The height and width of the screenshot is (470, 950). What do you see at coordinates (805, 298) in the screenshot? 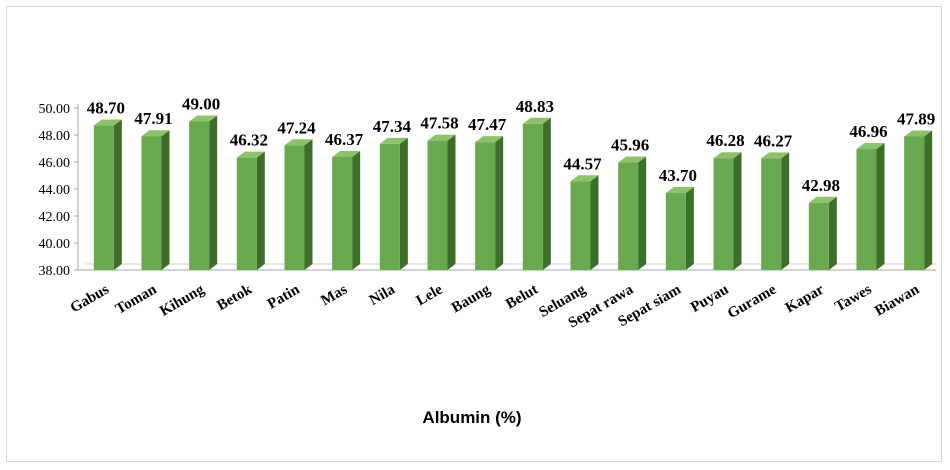
I see `x-tick-label: Kapar` at bounding box center [805, 298].